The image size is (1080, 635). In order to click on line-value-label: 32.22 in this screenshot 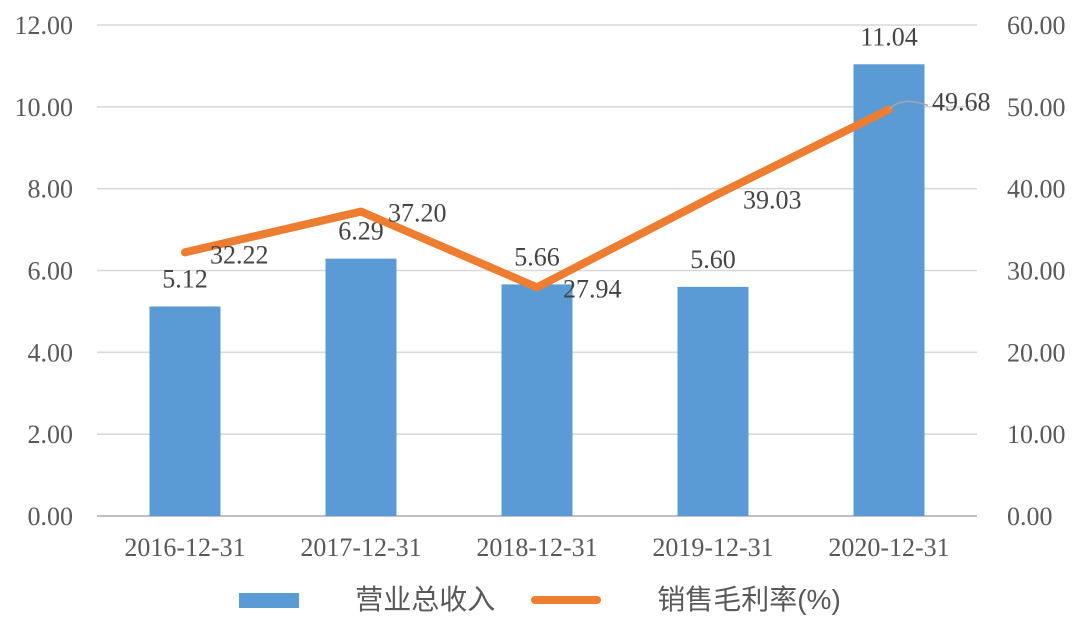, I will do `click(239, 254)`.